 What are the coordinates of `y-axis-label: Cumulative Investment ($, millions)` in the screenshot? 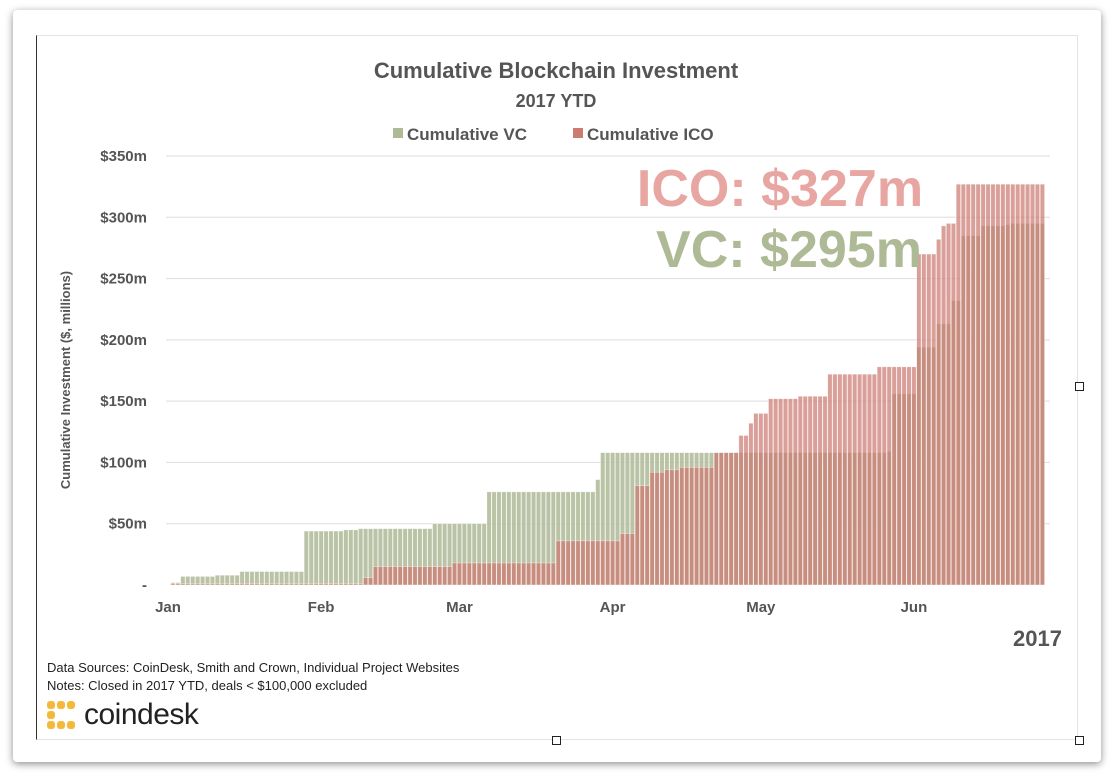 It's located at (65, 380).